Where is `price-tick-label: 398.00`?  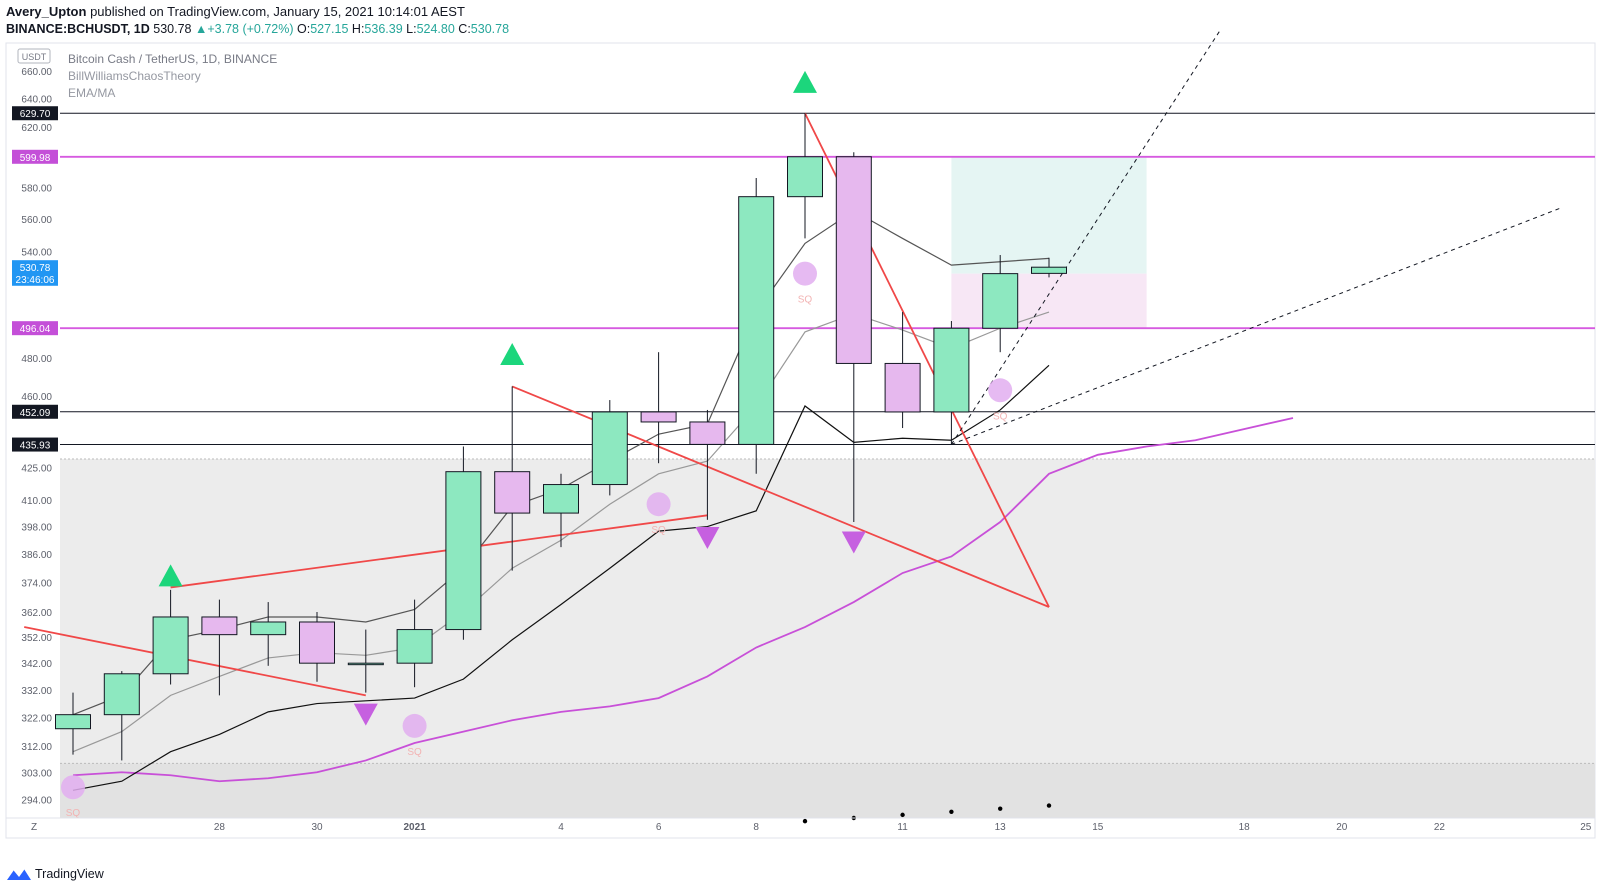 price-tick-label: 398.00 is located at coordinates (36, 528).